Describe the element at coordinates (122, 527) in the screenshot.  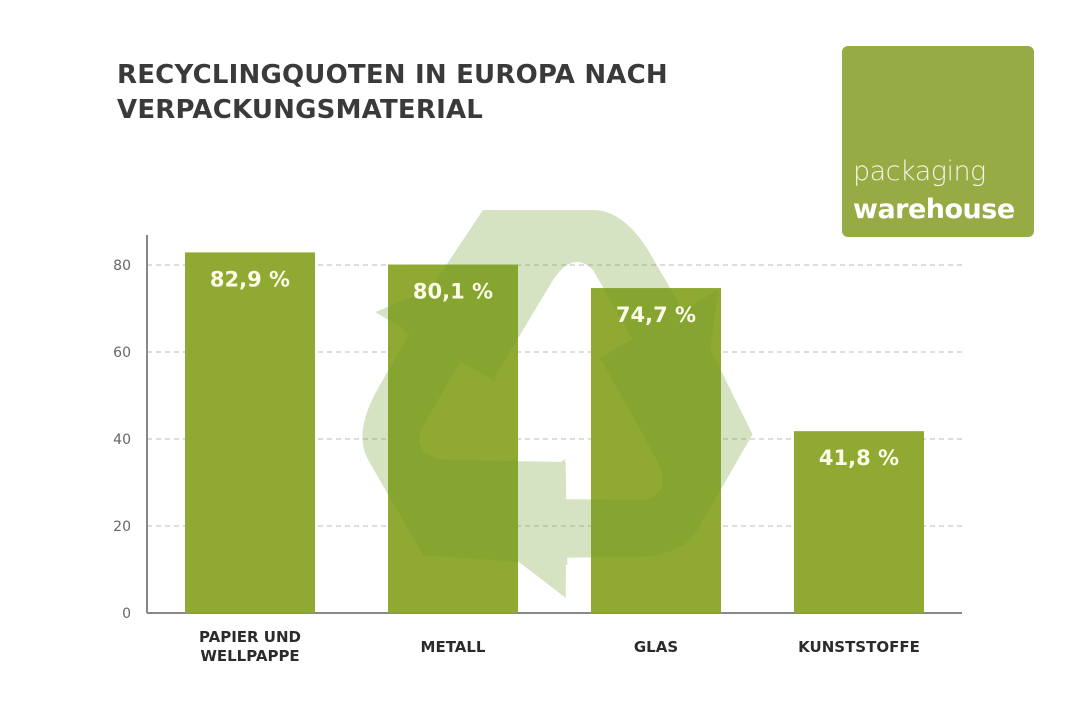
I see `y-tick-label: 20` at that location.